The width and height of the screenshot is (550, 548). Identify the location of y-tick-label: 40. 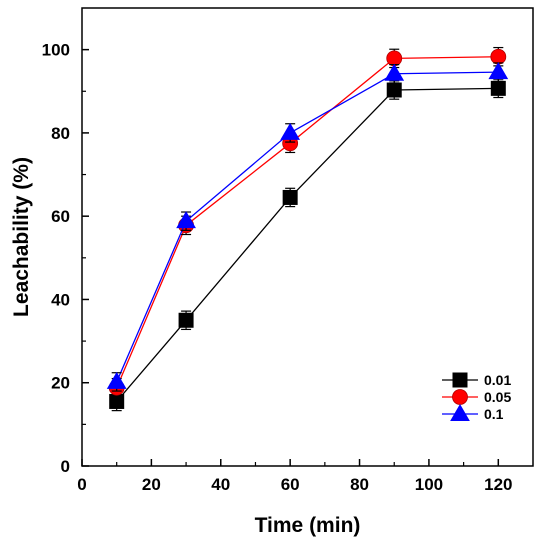
(60, 299).